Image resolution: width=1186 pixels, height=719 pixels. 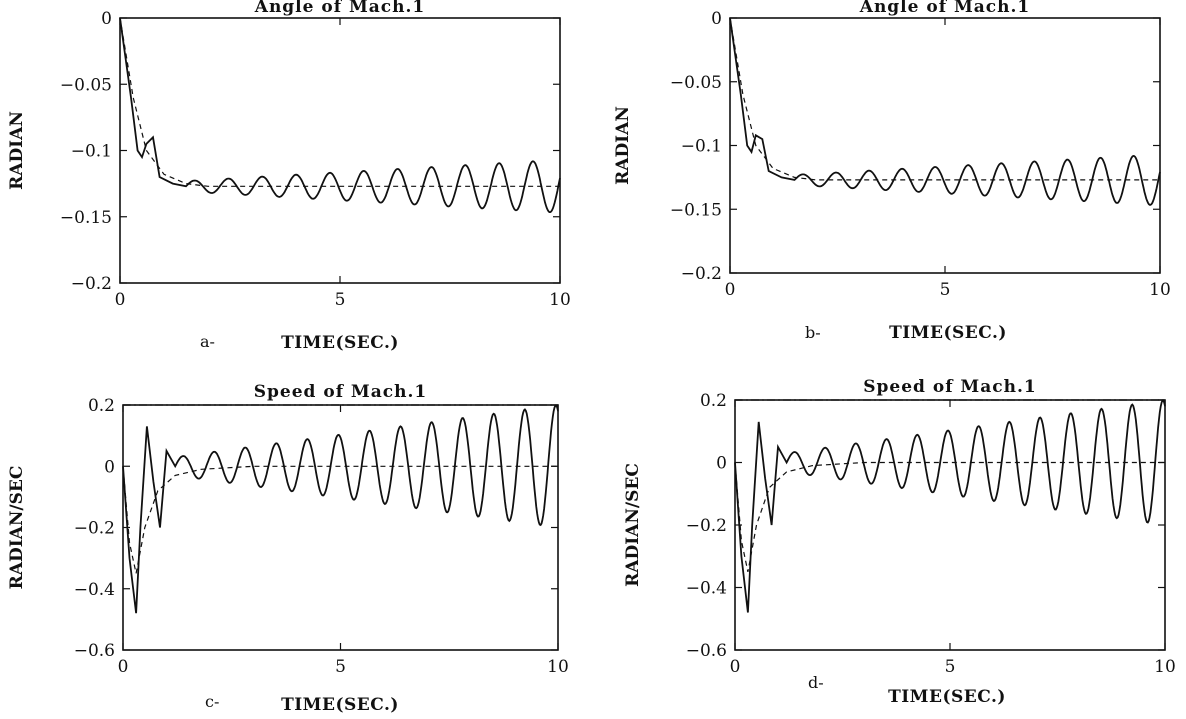 What do you see at coordinates (813, 332) in the screenshot?
I see `panel-label: b-` at bounding box center [813, 332].